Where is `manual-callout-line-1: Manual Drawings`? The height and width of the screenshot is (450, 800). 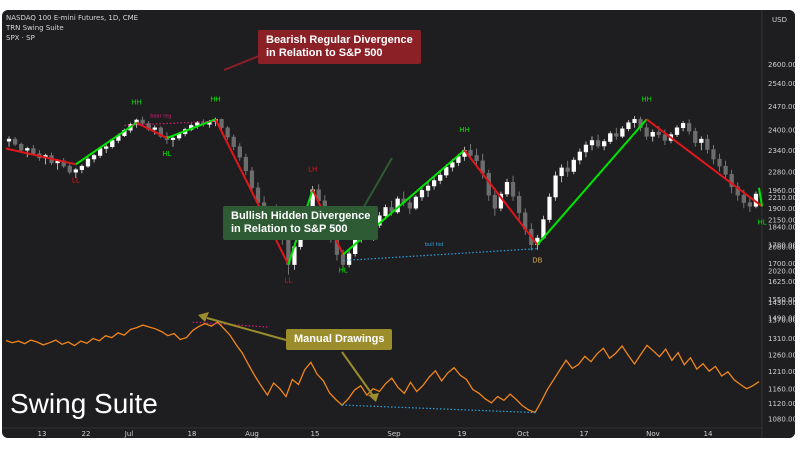
manual-callout-line-1: Manual Drawings is located at coordinates (339, 339).